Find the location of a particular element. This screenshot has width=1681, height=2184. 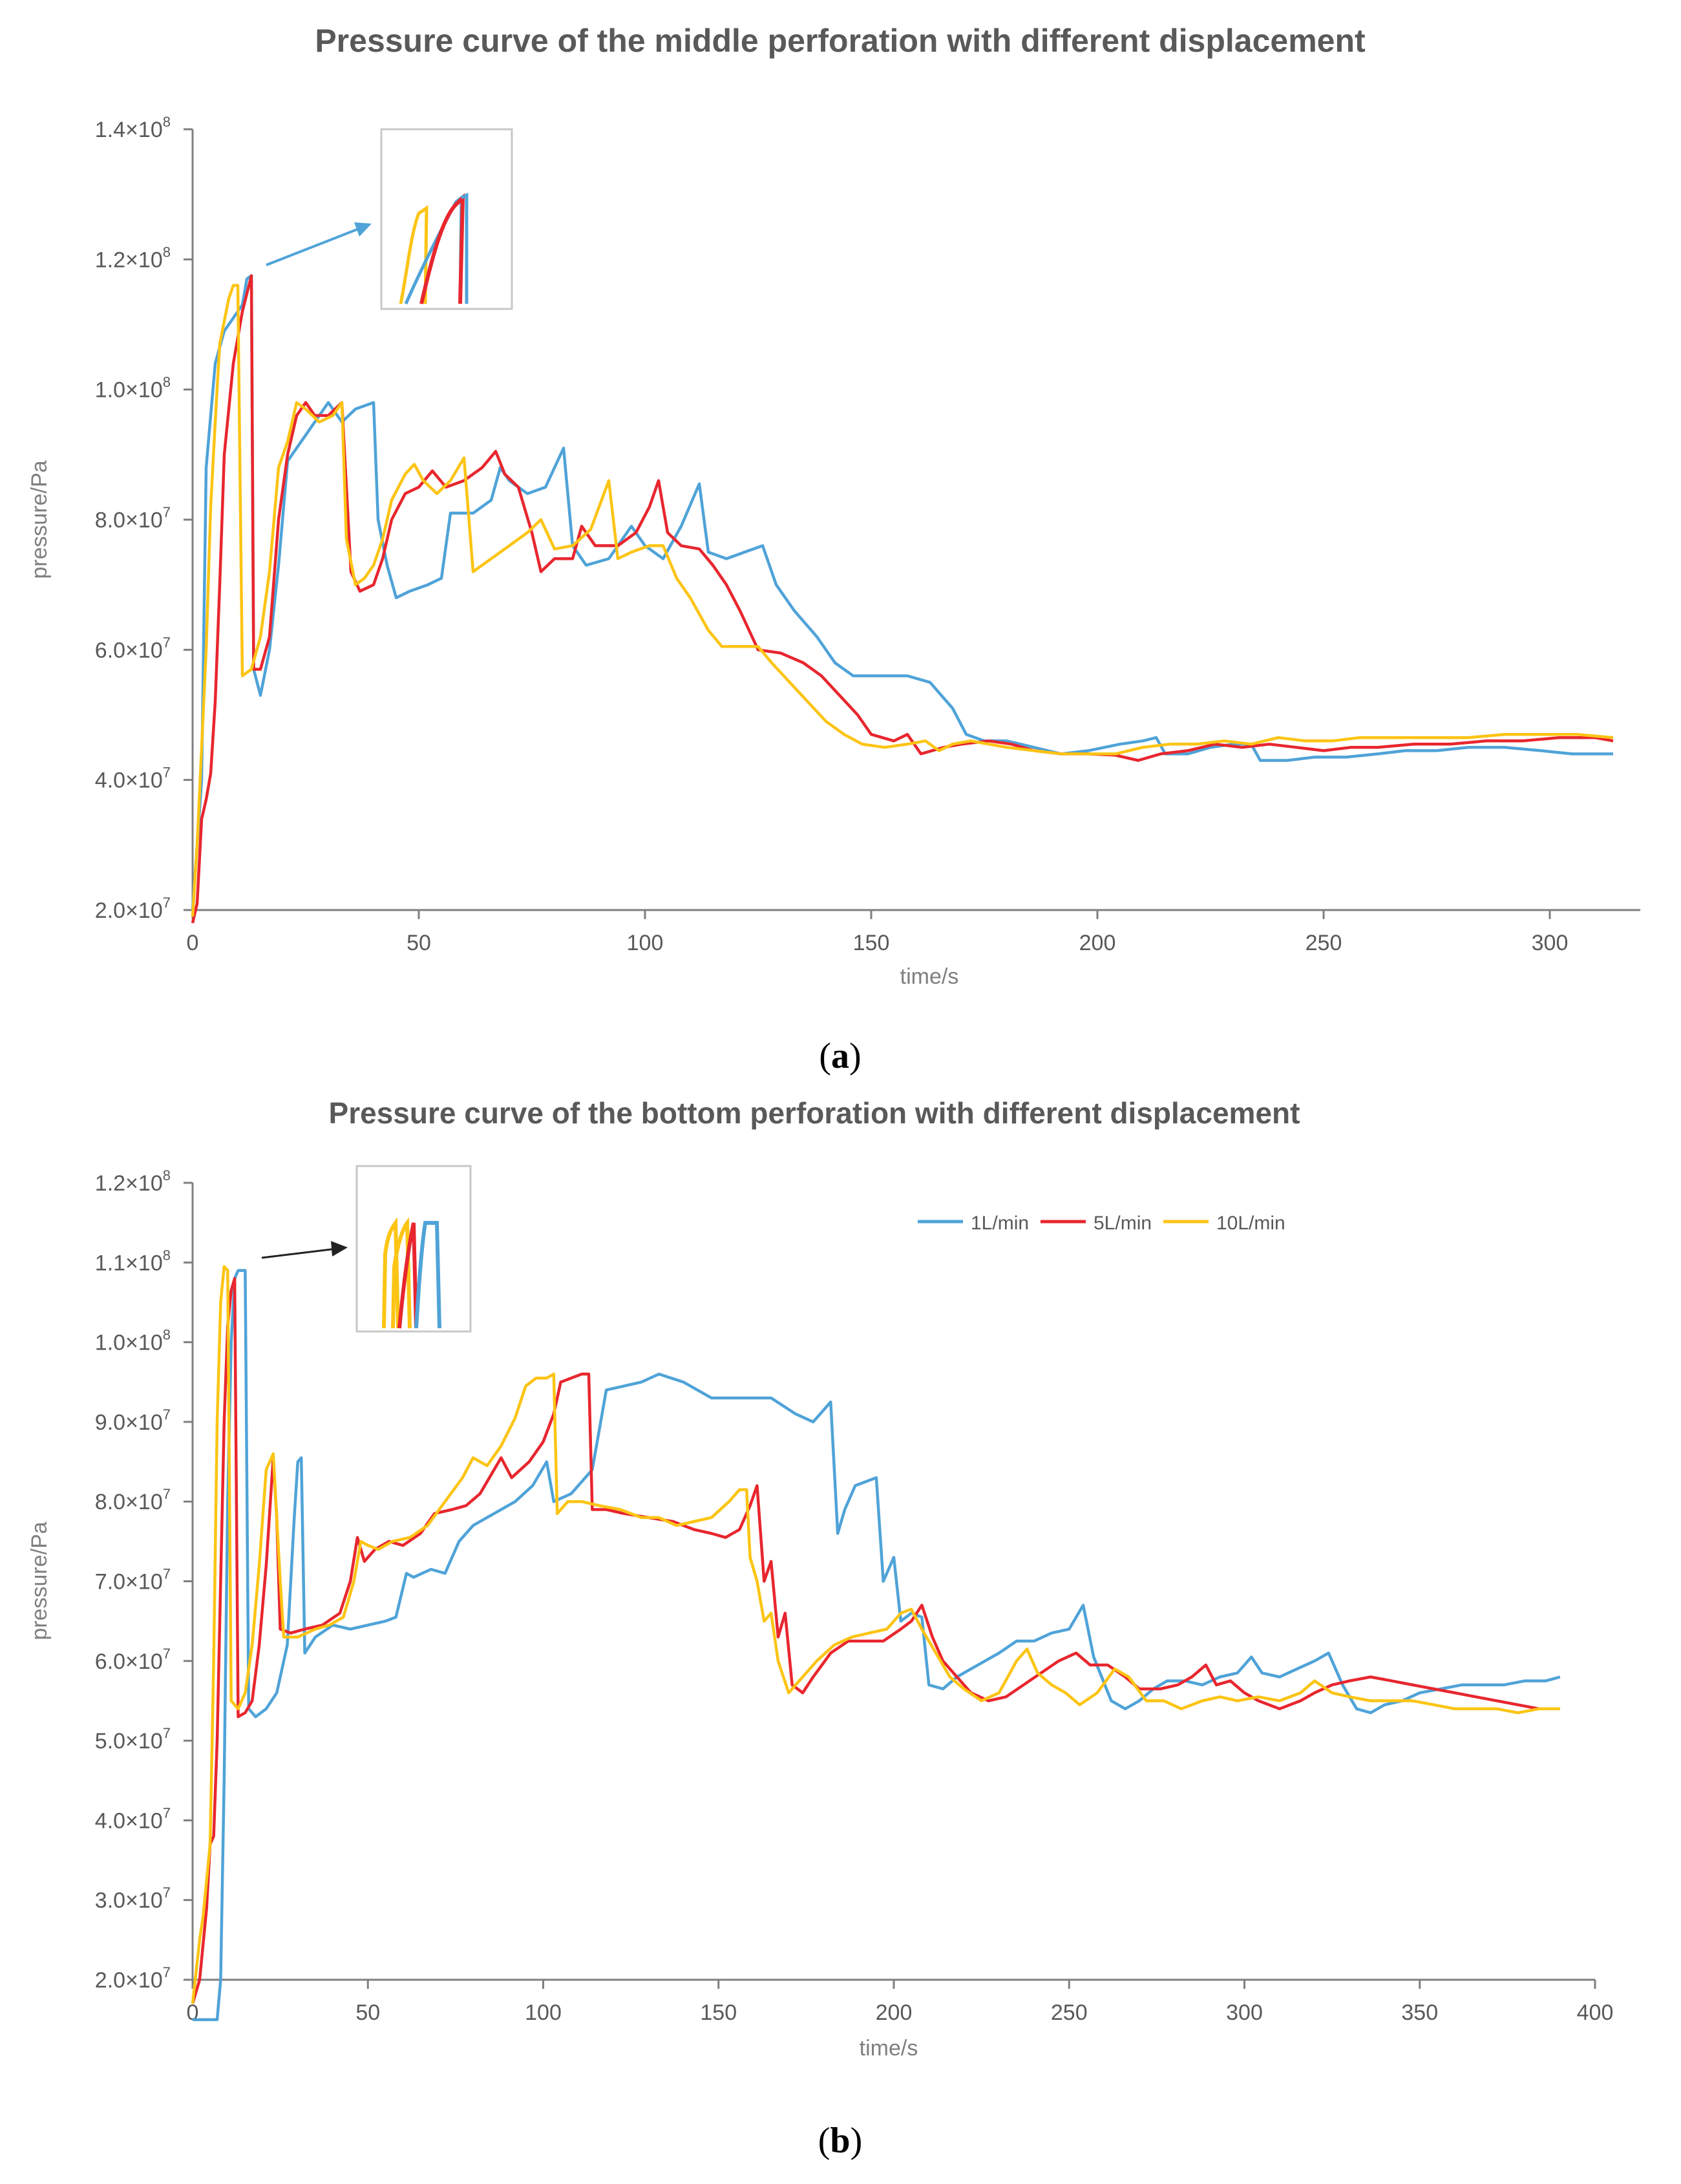

chart-b-x-tick-label-8: 400 is located at coordinates (1595, 2012).